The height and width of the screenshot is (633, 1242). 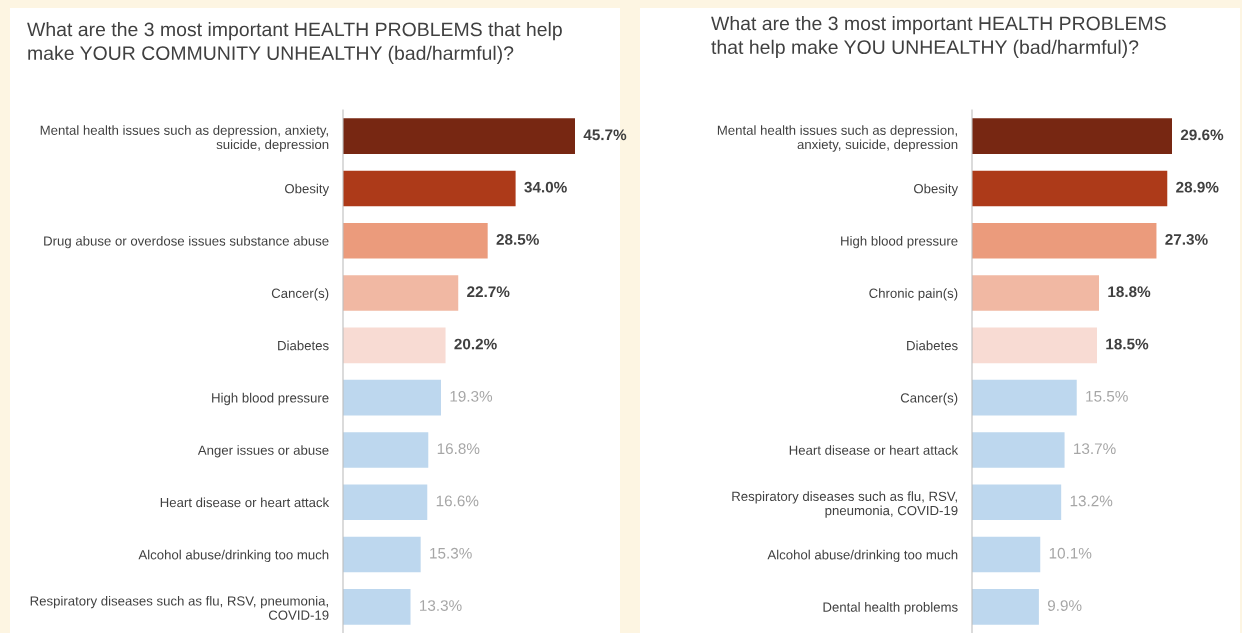 I want to click on data-label: 13.3%, so click(x=441, y=605).